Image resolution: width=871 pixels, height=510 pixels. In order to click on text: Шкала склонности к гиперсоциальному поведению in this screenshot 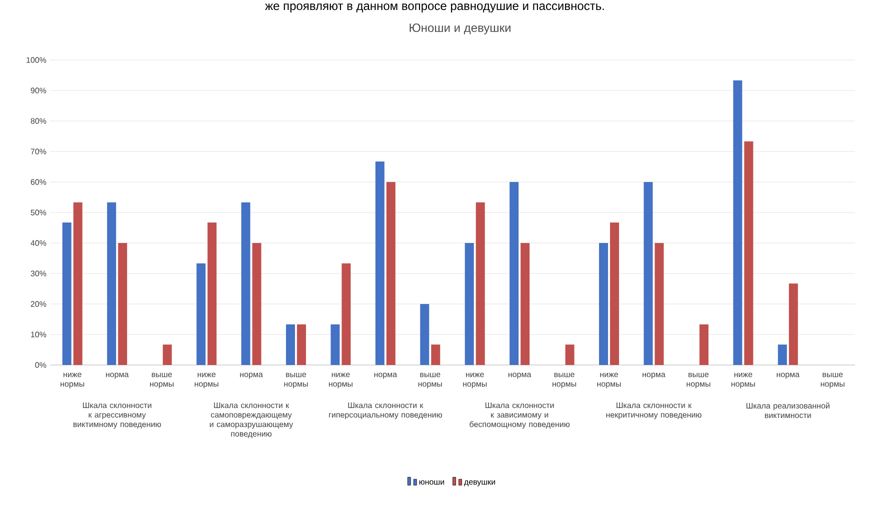, I will do `click(385, 411)`.